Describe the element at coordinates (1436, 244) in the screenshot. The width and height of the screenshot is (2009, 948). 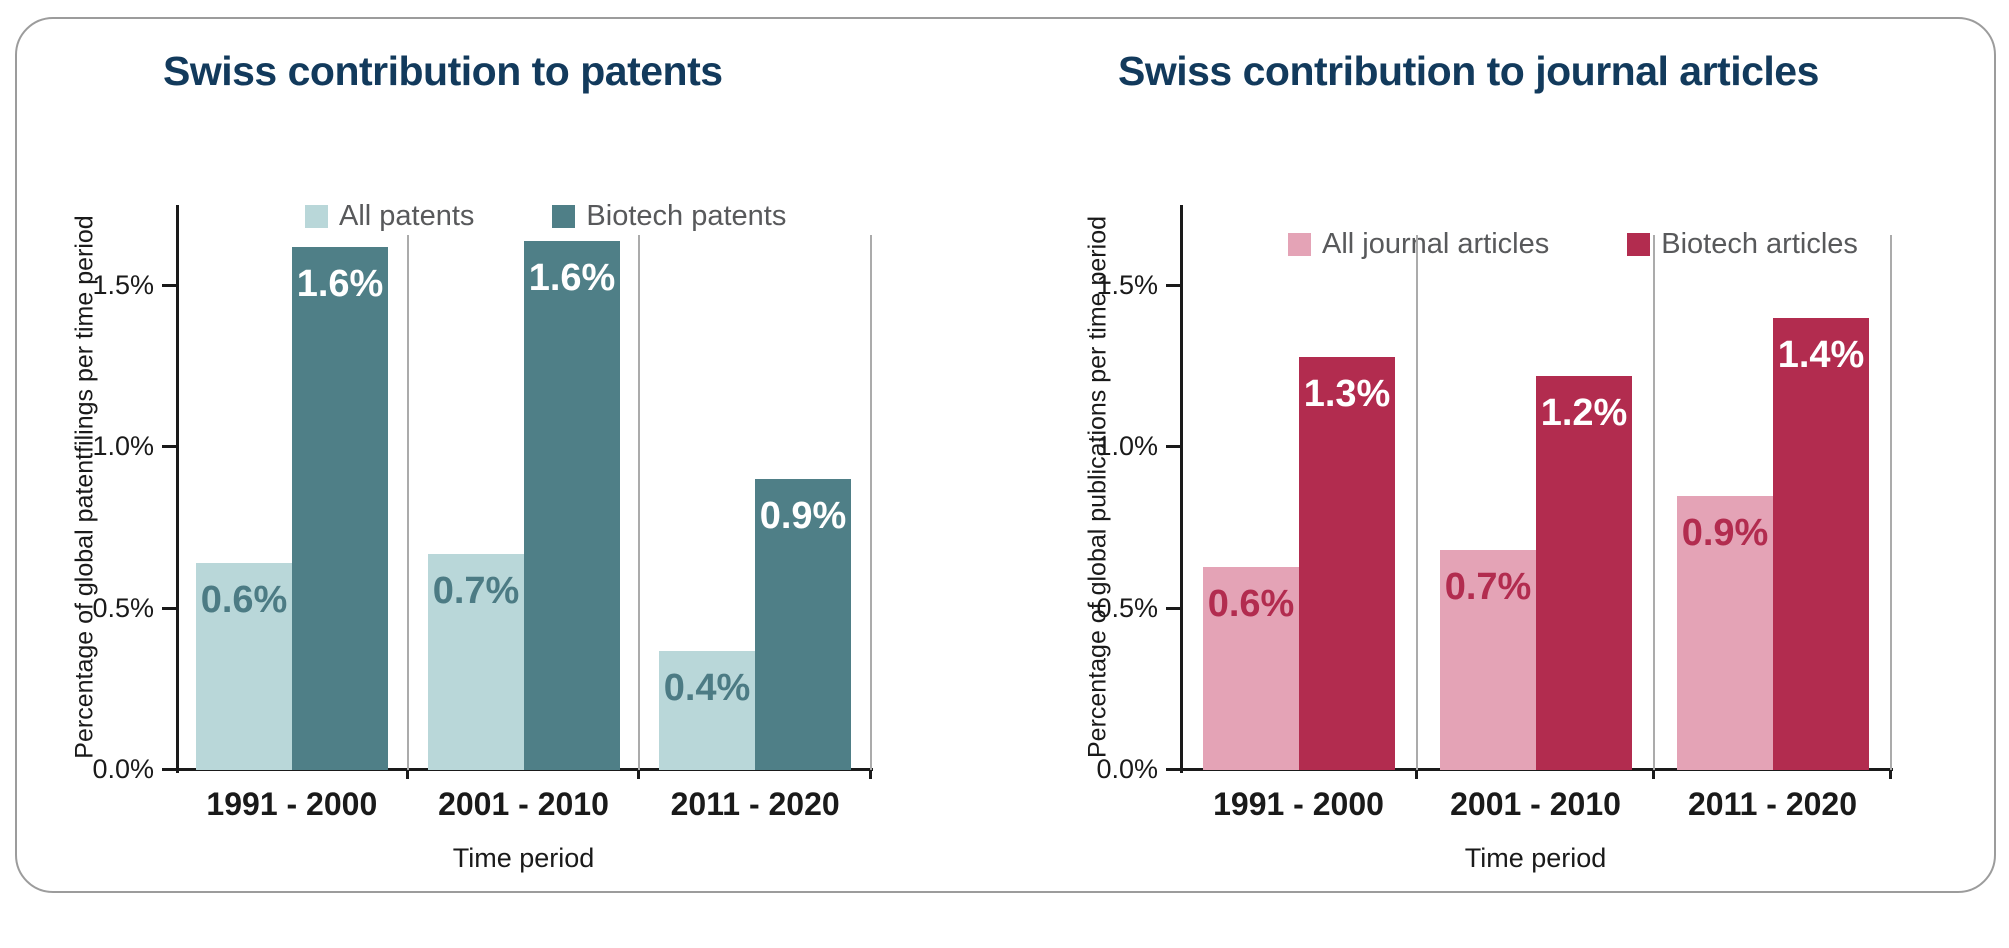
I see `legend-label-all-journal-articles: All journal articles` at that location.